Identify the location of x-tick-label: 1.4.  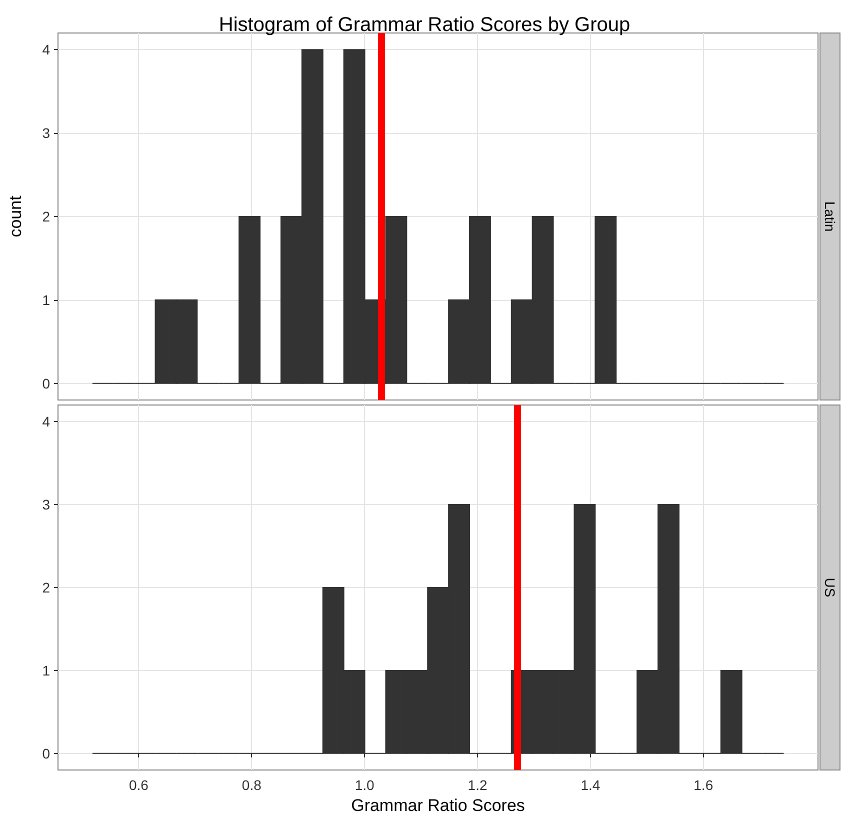
(590, 785).